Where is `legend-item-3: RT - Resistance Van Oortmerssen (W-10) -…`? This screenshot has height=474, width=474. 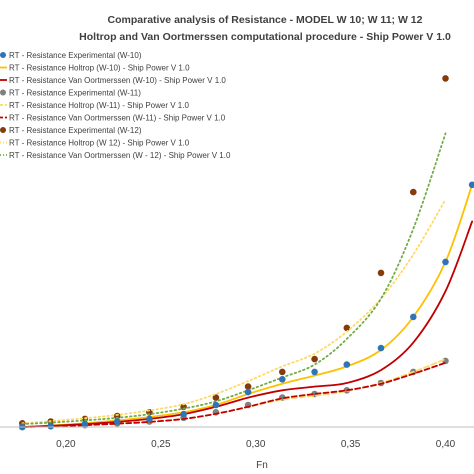 legend-item-3: RT - Resistance Van Oortmerssen (W-10) -… is located at coordinates (113, 80).